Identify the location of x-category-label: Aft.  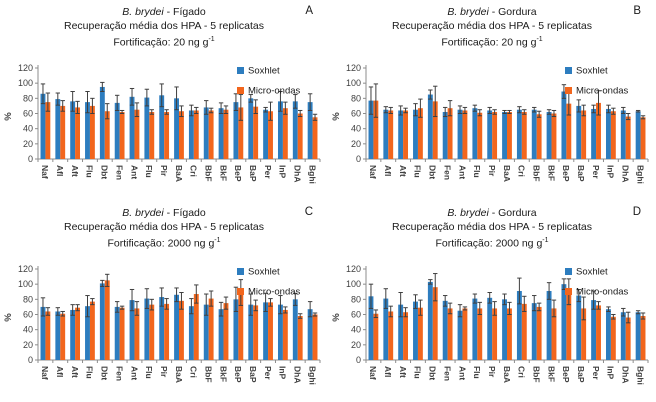
(403, 372).